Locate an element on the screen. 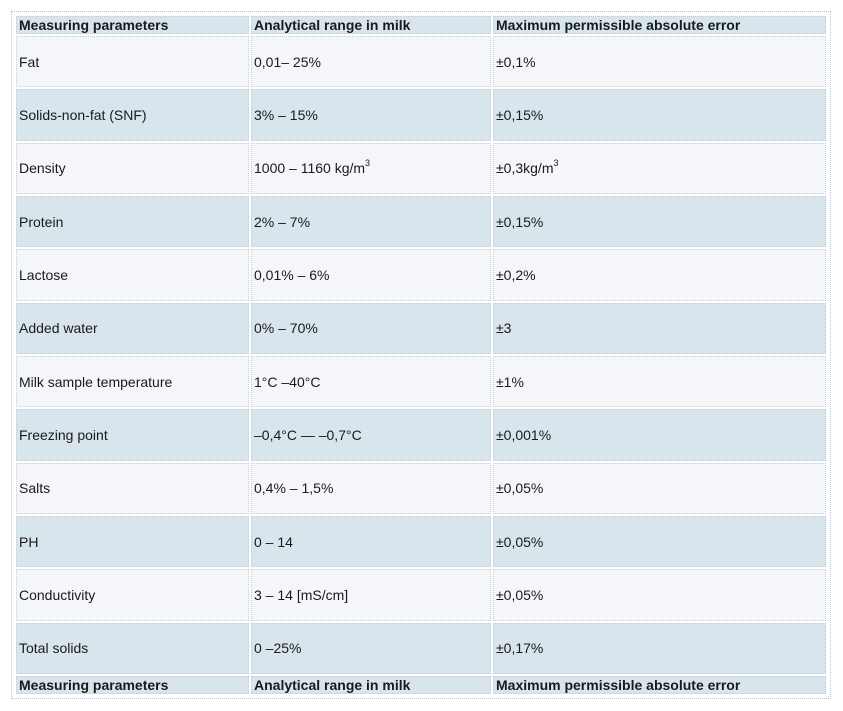 This screenshot has height=711, width=843. table-row: Total solids 0 –25% ±0,17% is located at coordinates (421, 648).